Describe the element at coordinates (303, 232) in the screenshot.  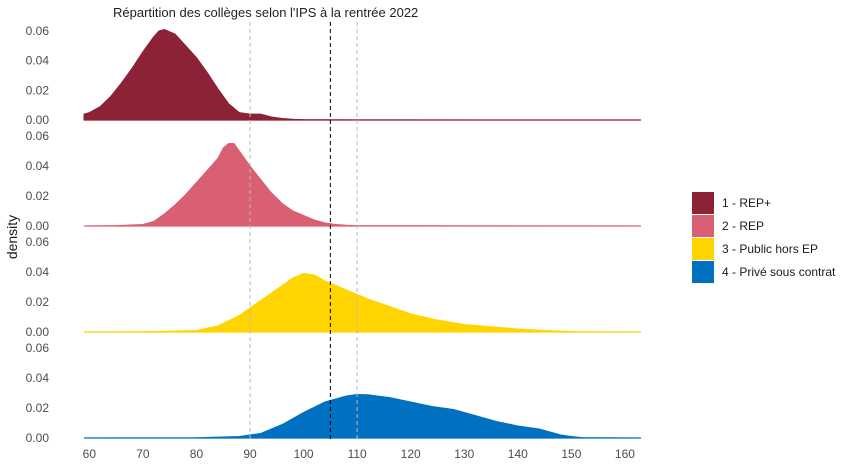
I see `reference-lines` at that location.